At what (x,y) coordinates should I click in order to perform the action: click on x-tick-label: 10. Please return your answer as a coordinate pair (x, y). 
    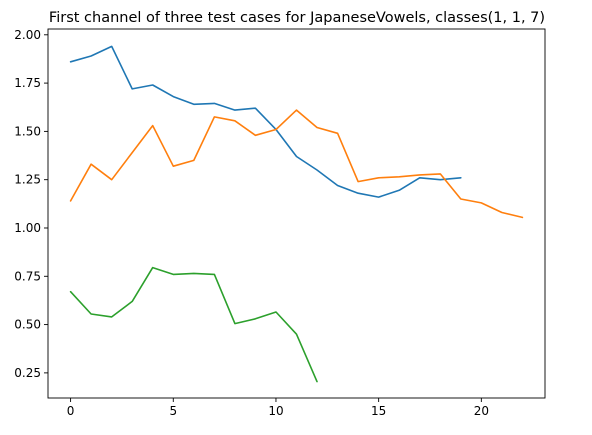
    Looking at the image, I should click on (275, 411).